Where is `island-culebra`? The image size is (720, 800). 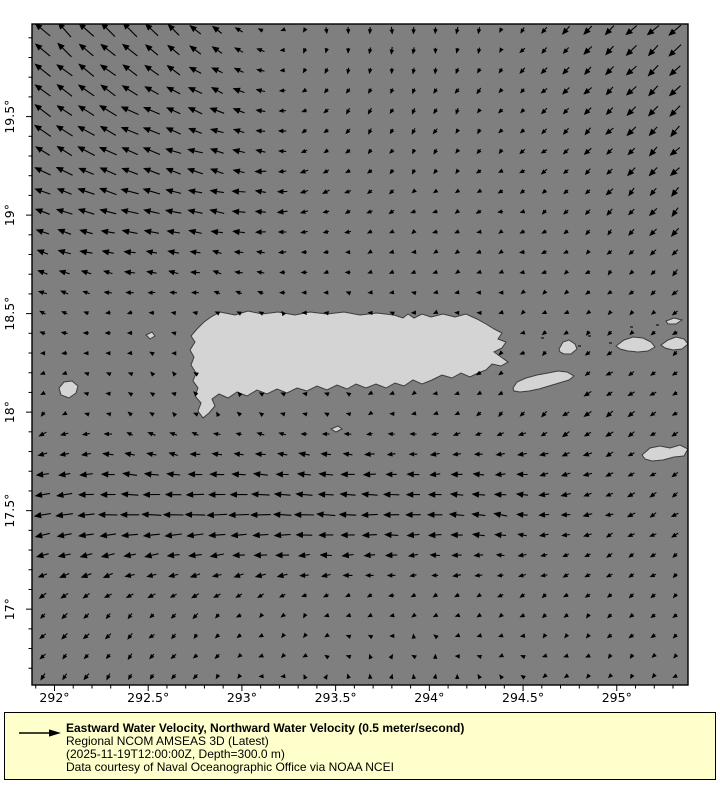
island-culebra is located at coordinates (568, 347).